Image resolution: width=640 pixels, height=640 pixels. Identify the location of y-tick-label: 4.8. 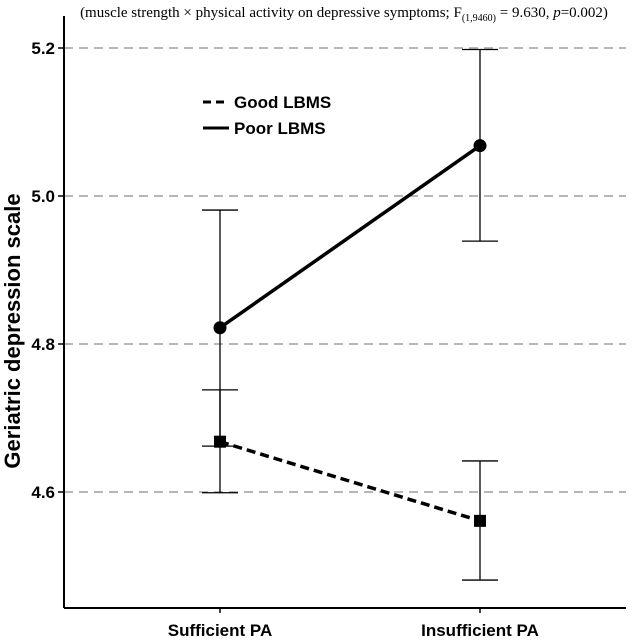
(43, 344).